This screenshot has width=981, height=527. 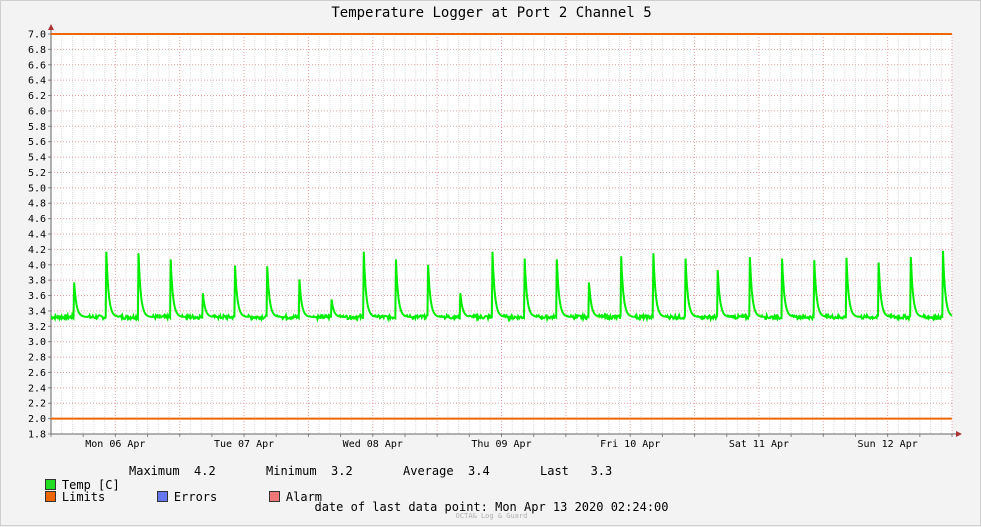 What do you see at coordinates (309, 471) in the screenshot?
I see `legend-minimum: Minimum 3.2` at bounding box center [309, 471].